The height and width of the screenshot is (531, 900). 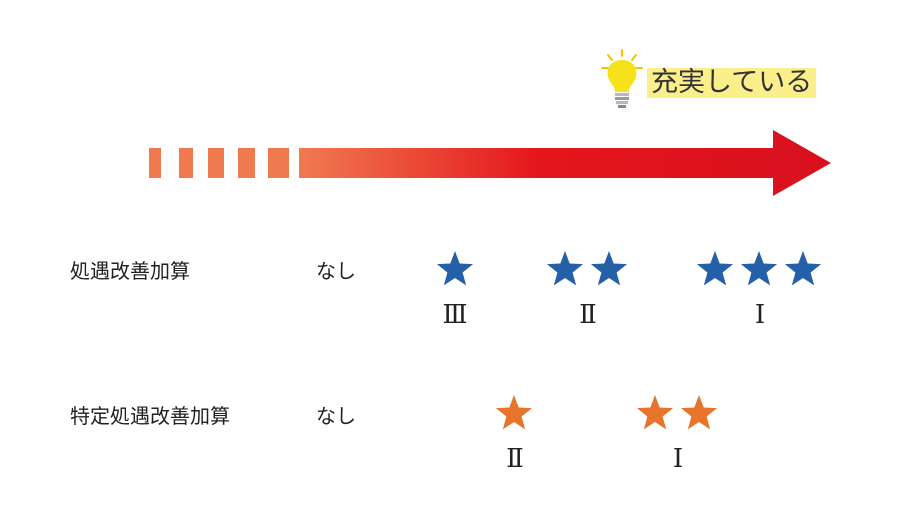 I want to click on level-label-row1-2: Ⅱ, so click(x=588, y=315).